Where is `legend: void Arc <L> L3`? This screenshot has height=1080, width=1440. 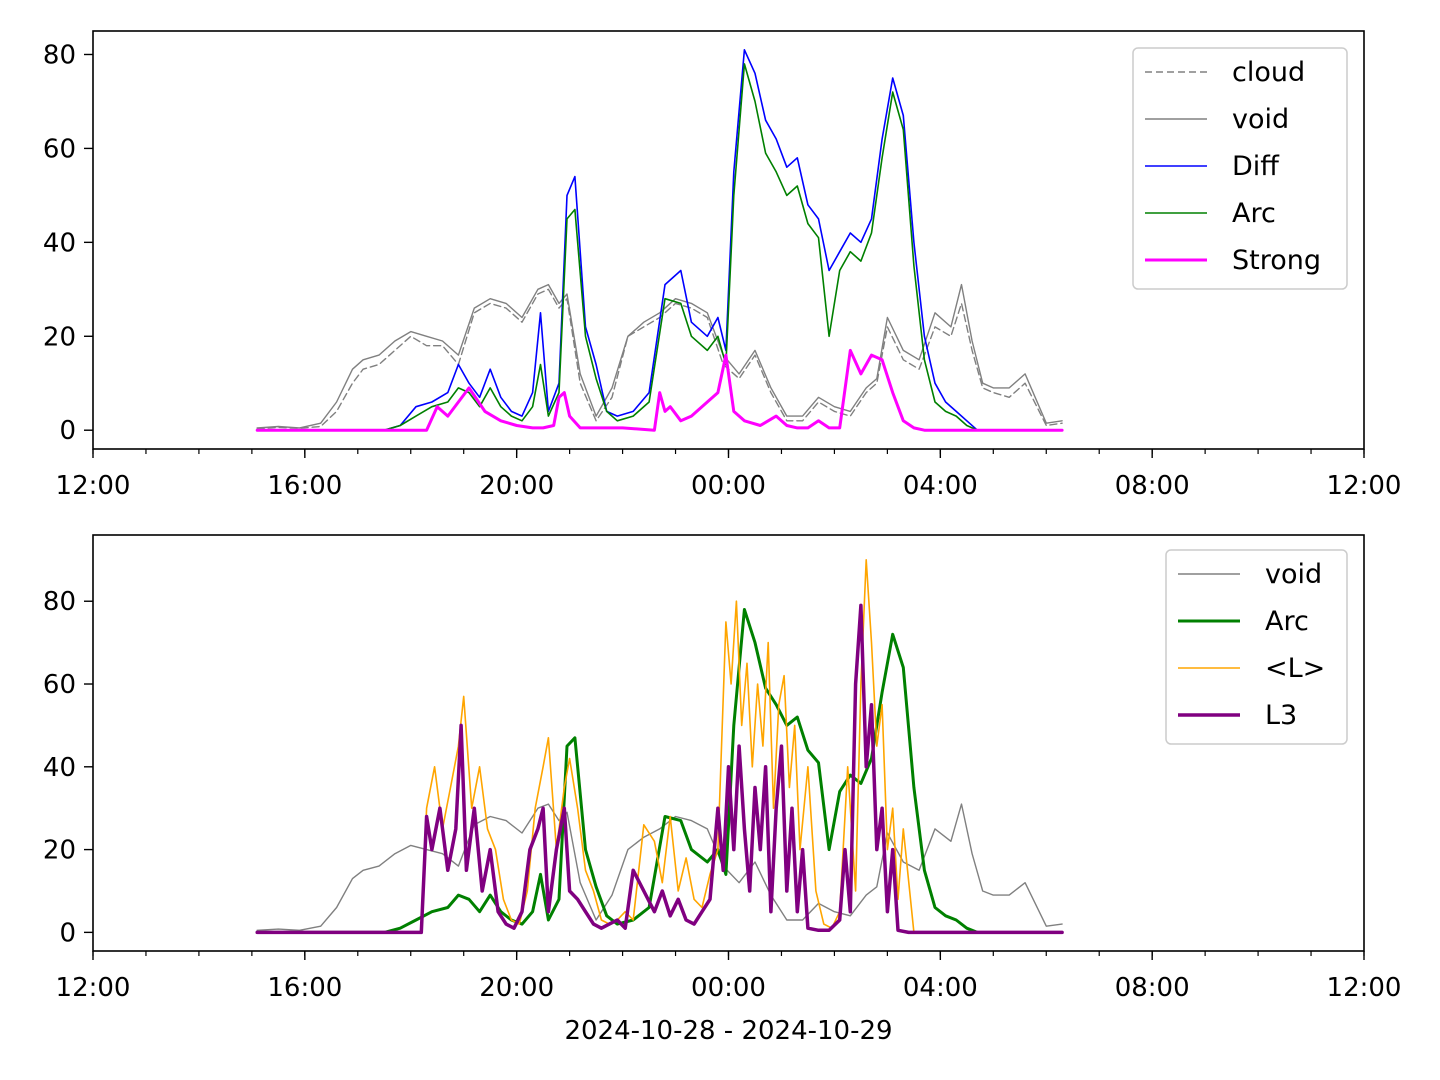 legend: void Arc <L> L3 is located at coordinates (1256, 647).